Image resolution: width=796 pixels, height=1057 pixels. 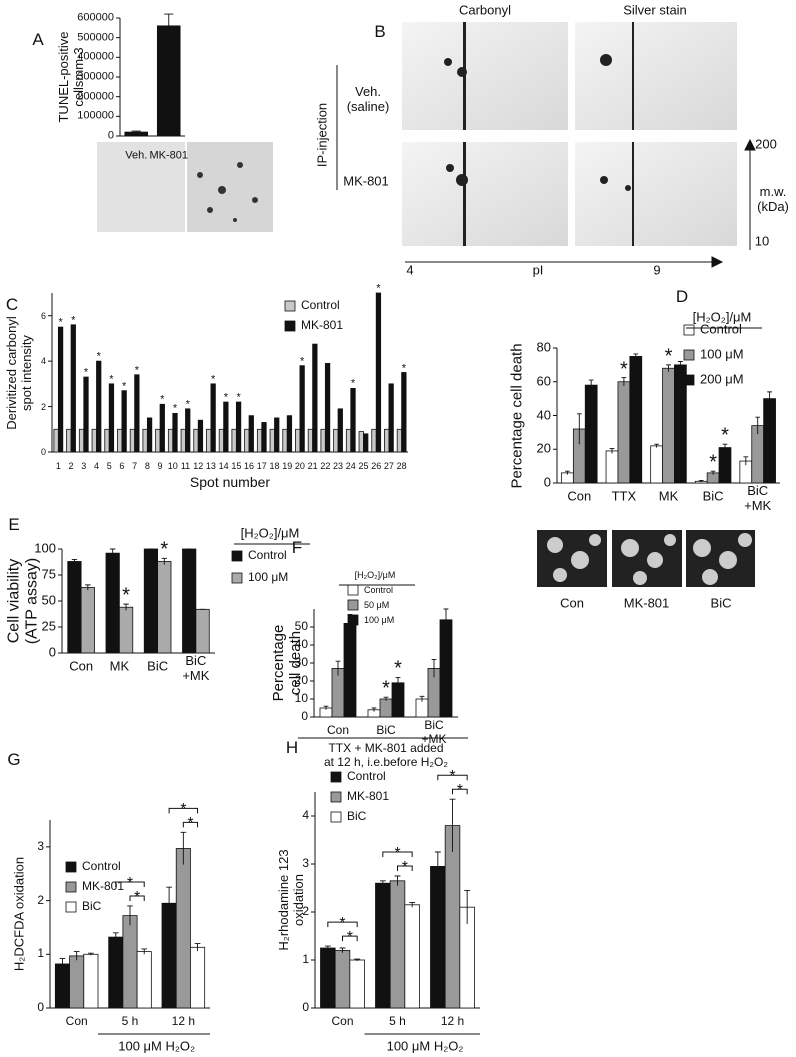 What do you see at coordinates (410, 270) in the screenshot?
I see `pi-tick: 4` at bounding box center [410, 270].